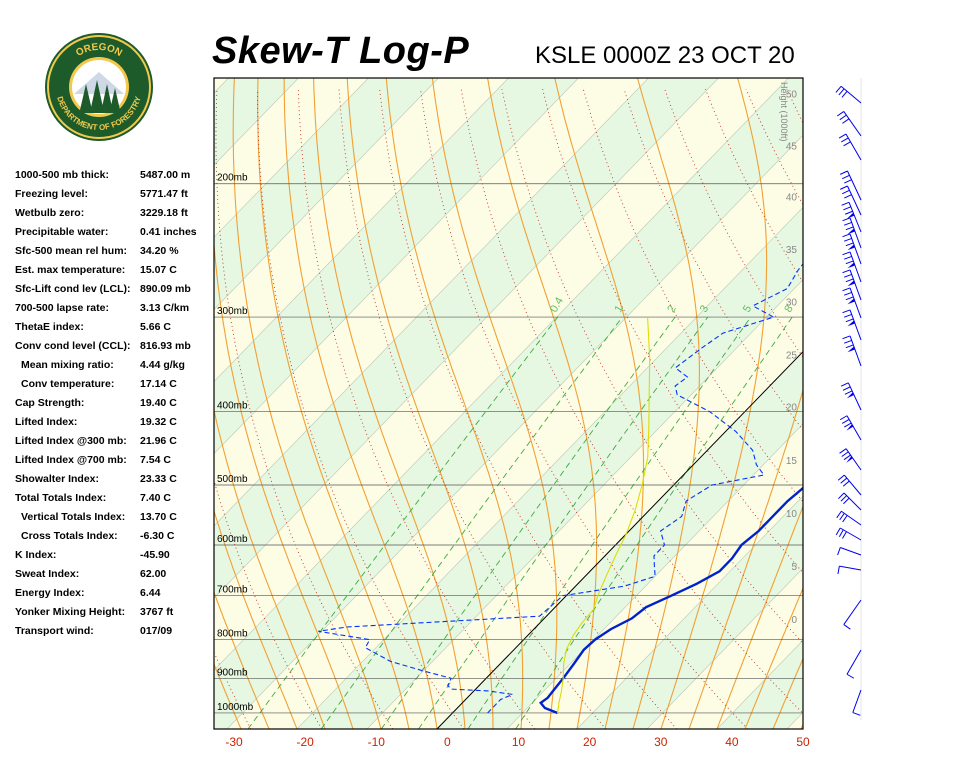 Image resolution: width=960 pixels, height=768 pixels. I want to click on stat-label: Vertical Totals Index:, so click(73, 517).